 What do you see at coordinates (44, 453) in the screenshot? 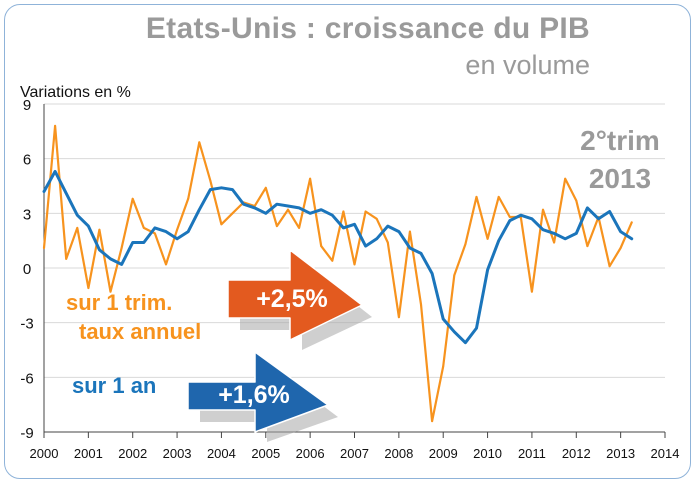
I see `x-tick-label: 2000` at bounding box center [44, 453].